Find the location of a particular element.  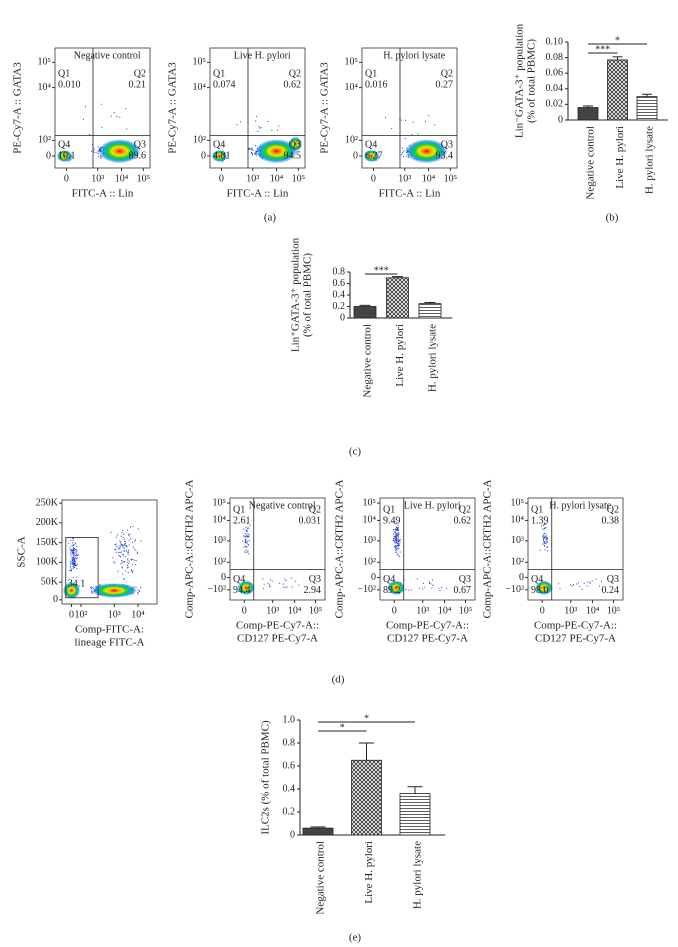

quadrant-value: 0.010 is located at coordinates (69, 85).